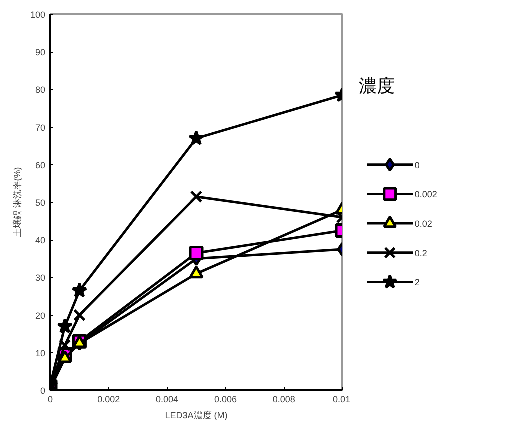 The width and height of the screenshot is (519, 439). What do you see at coordinates (40, 127) in the screenshot?
I see `y-tick-label: 70` at bounding box center [40, 127].